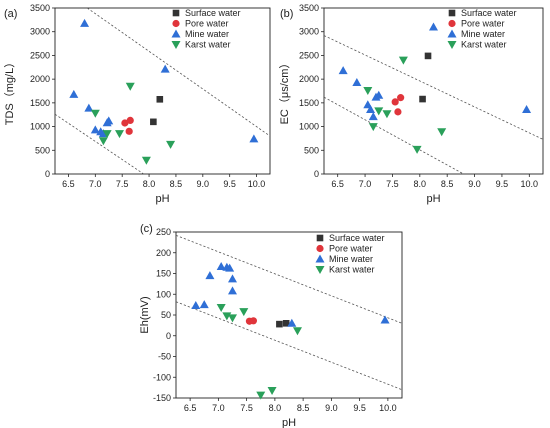 This screenshot has height=428, width=550. Describe the element at coordinates (9, 91) in the screenshot. I see `y-axis-label: TDS（mg/L）` at that location.